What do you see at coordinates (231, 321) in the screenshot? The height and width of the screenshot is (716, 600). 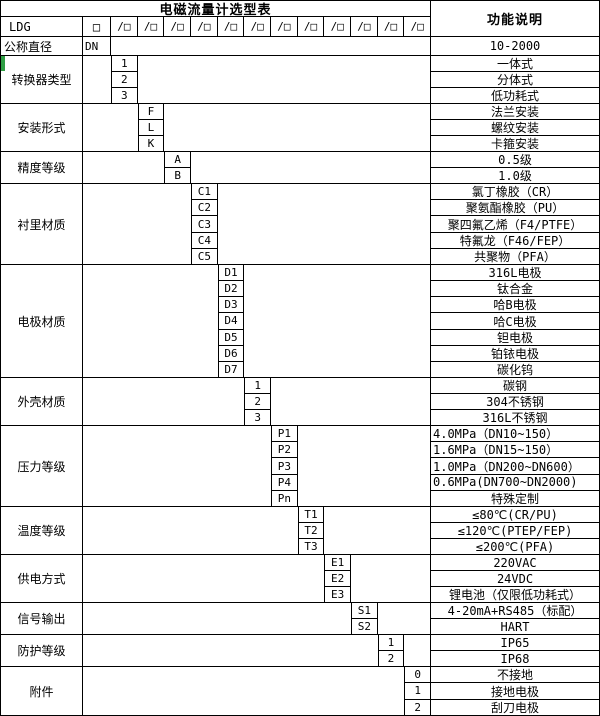 I see `code-cell: D4` at bounding box center [231, 321].